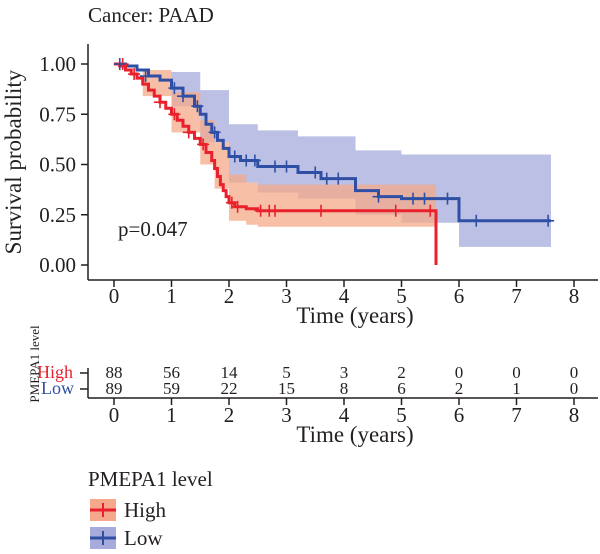 The width and height of the screenshot is (600, 554). What do you see at coordinates (229, 415) in the screenshot?
I see `risk-x-tick-label: 2` at bounding box center [229, 415].